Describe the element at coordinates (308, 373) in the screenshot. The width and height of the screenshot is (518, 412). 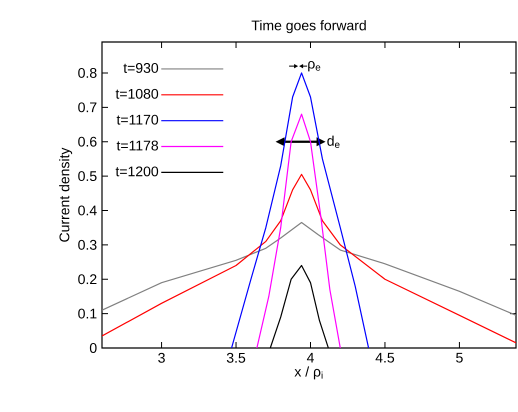
I see `x-axis-title: x / ρ$_{i}$` at that location.